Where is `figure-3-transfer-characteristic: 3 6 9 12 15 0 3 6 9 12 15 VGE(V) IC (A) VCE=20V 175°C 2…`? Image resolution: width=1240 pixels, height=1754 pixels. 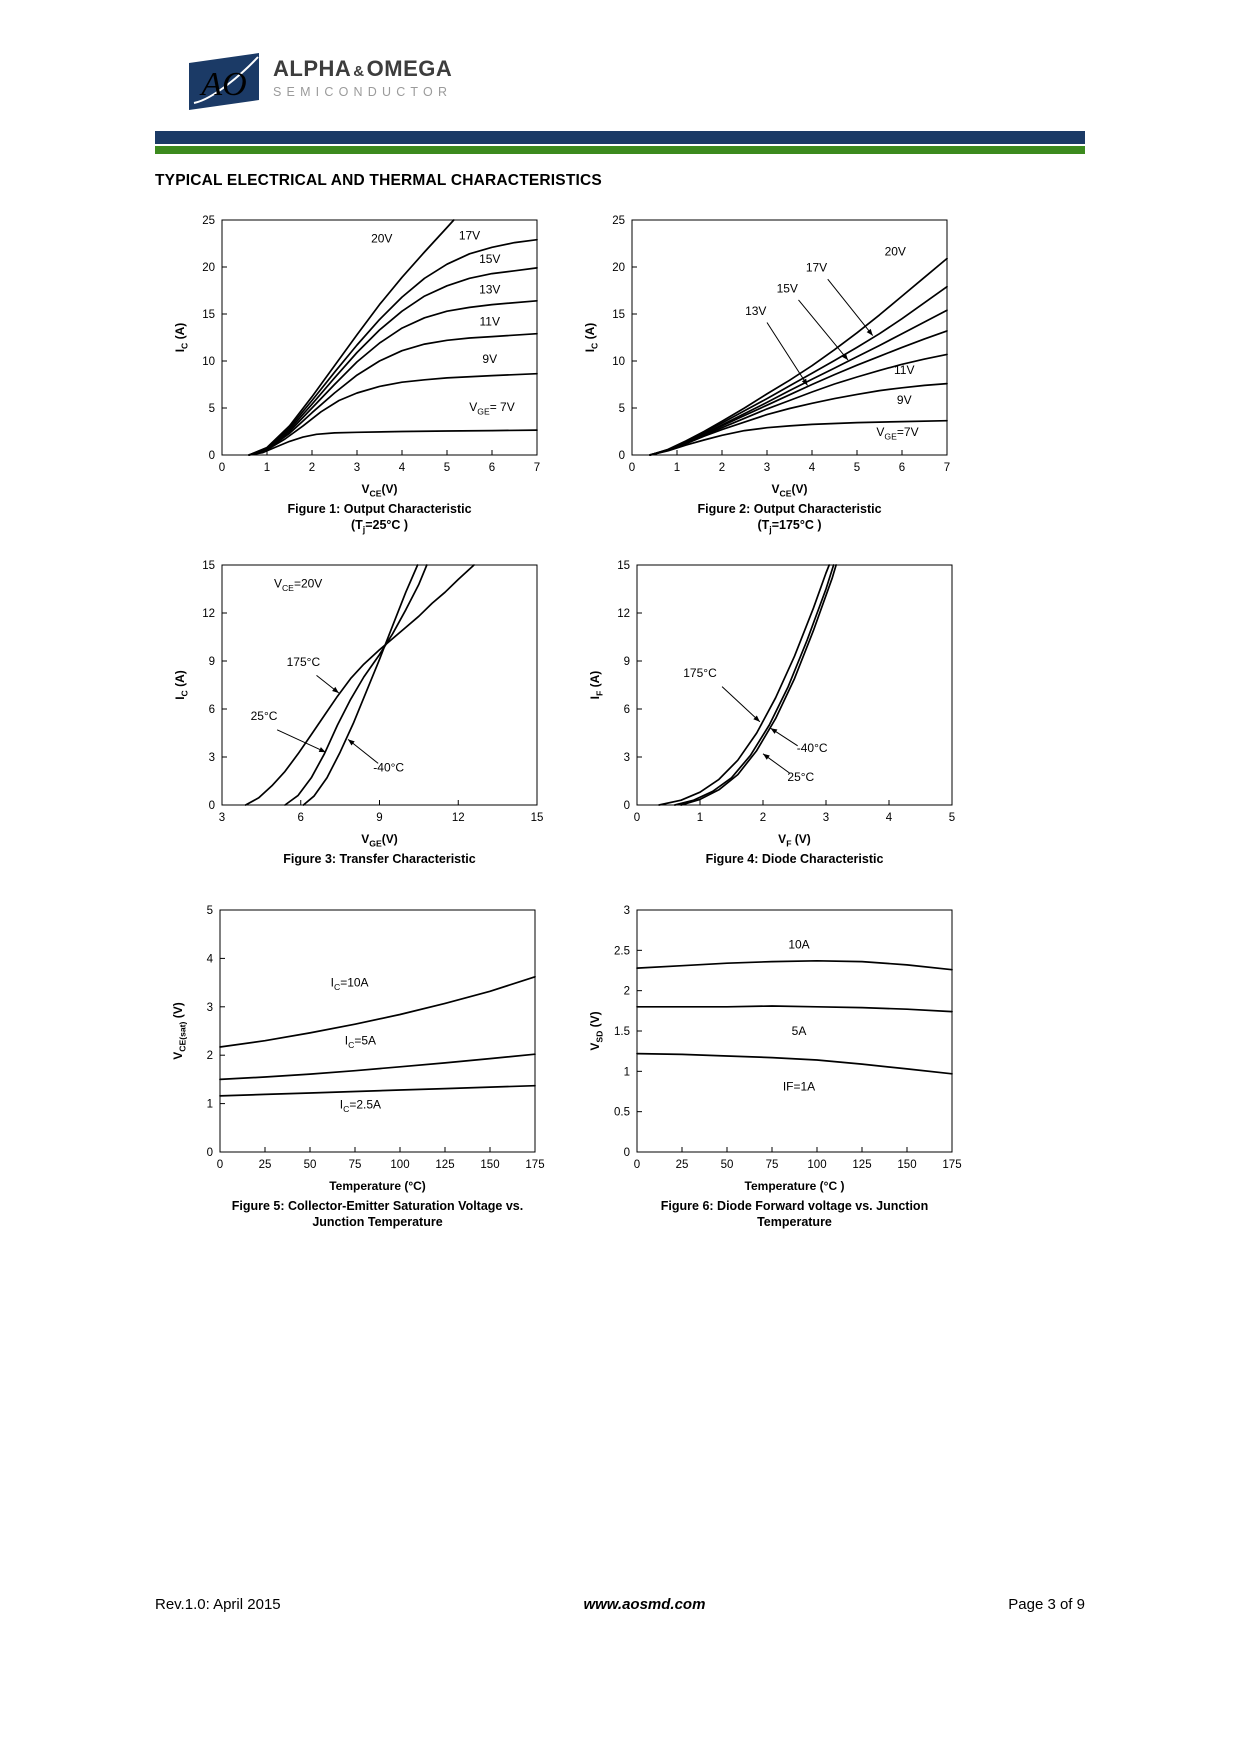
figure-3-transfer-characteristic: 3 6 9 12 15 0 3 6 9 12 15 VGE(V) IC (A) VCE=20V 175°C 2… is located at coordinates (359, 709).